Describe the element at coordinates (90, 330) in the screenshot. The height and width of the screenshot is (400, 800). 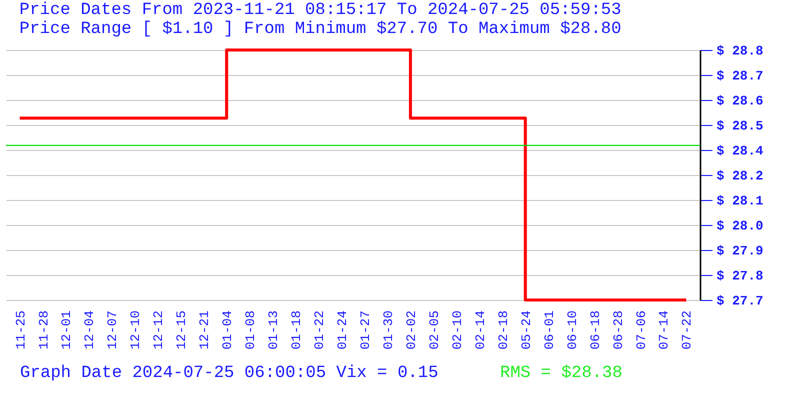
I see `x-tick-label: 12-04` at that location.